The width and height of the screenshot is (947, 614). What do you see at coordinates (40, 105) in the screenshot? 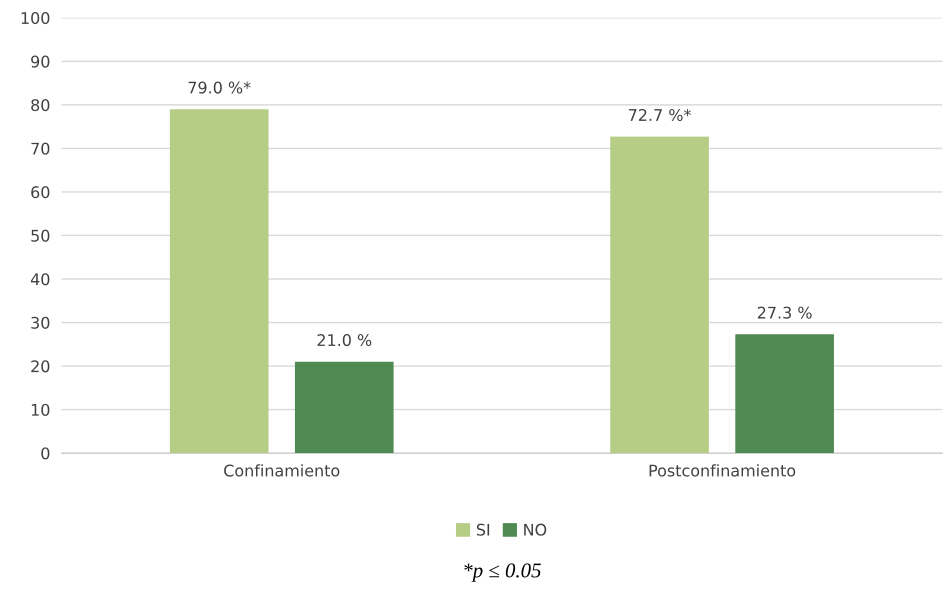
I see `y-tick-label: 80` at bounding box center [40, 105].